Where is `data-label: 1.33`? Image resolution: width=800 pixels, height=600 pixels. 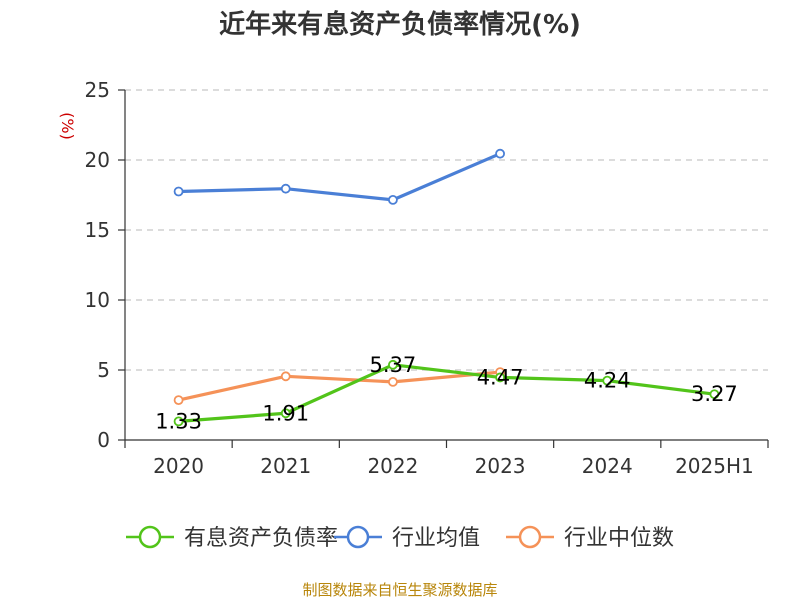
data-label: 1.33 is located at coordinates (178, 421).